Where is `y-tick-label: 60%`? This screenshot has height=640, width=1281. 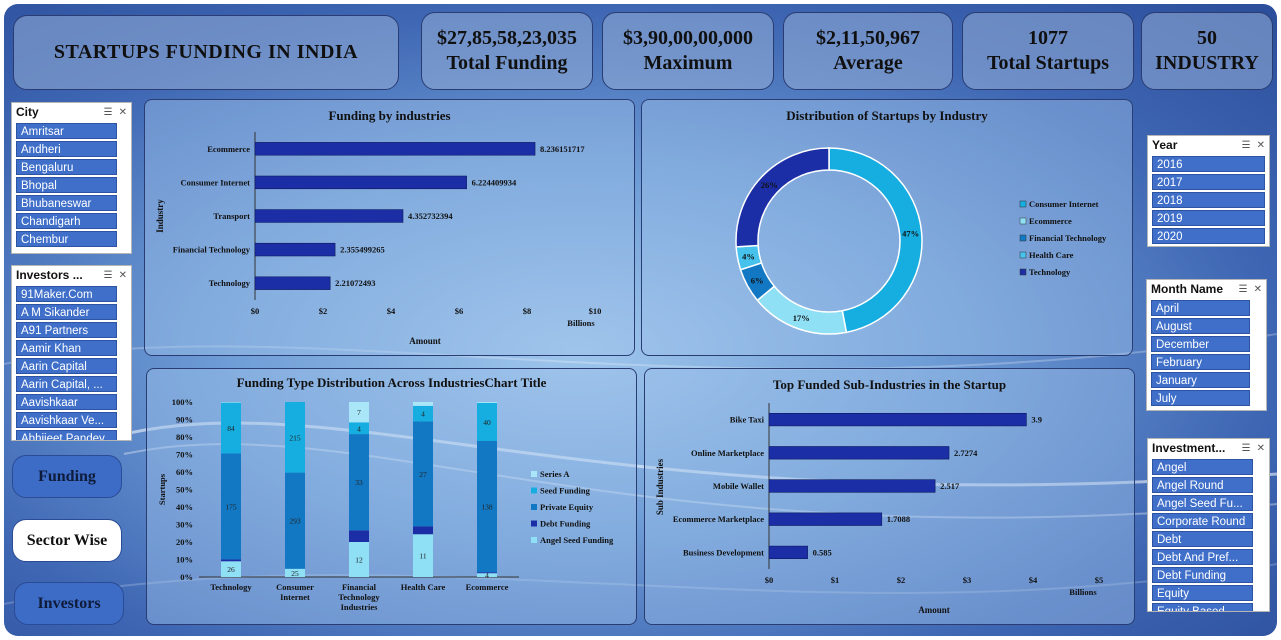 y-tick-label: 60% is located at coordinates (184, 472).